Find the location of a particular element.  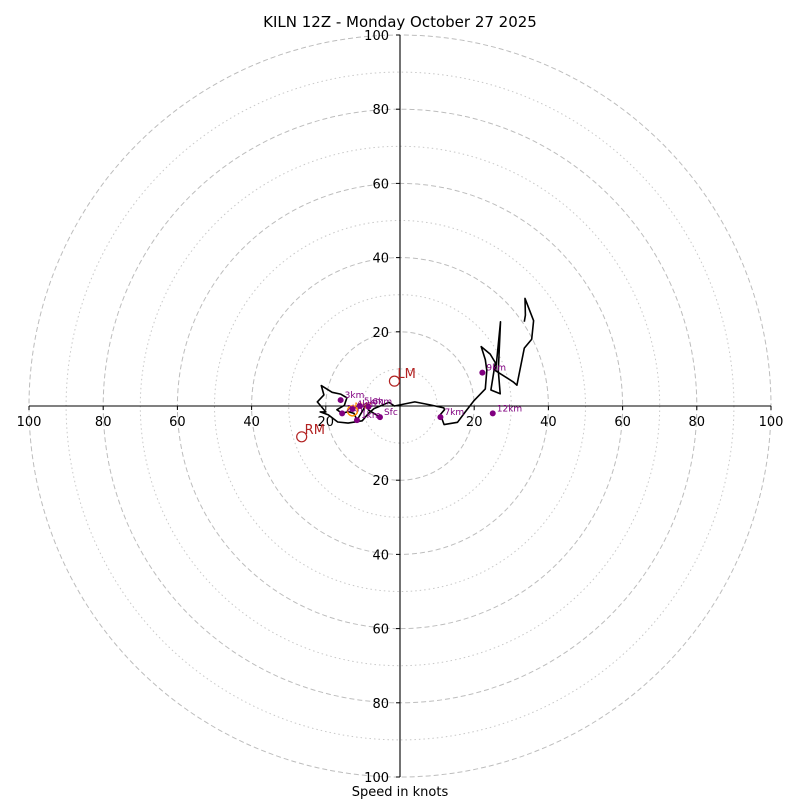

height-marker: 3km is located at coordinates (351, 397).